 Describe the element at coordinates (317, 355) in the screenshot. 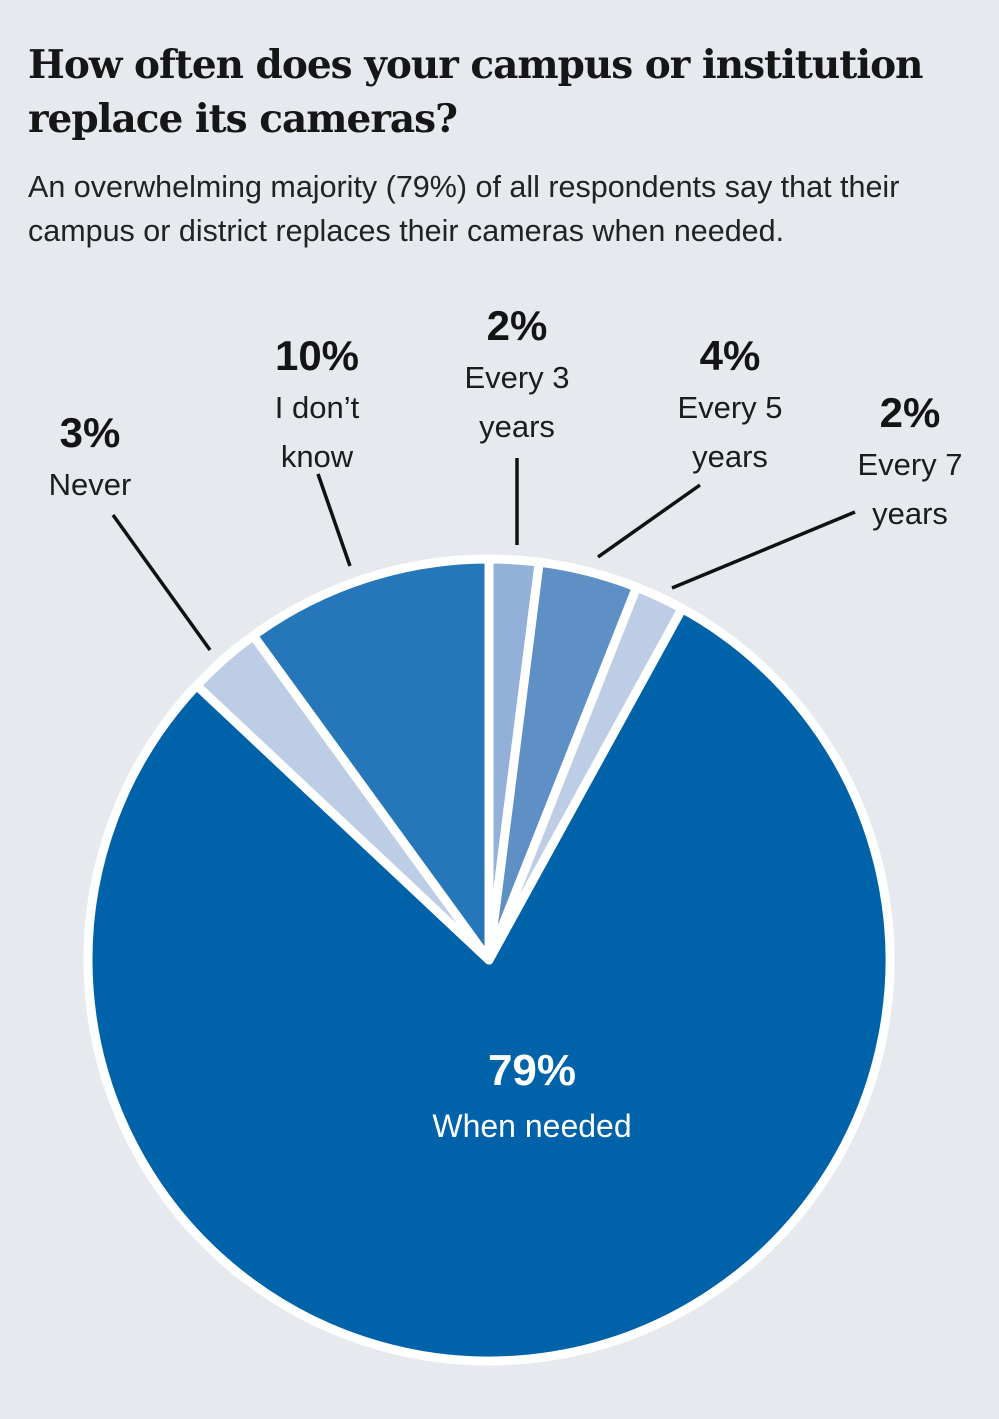

I see `slice-percent-i-don-t-know: 10%` at that location.